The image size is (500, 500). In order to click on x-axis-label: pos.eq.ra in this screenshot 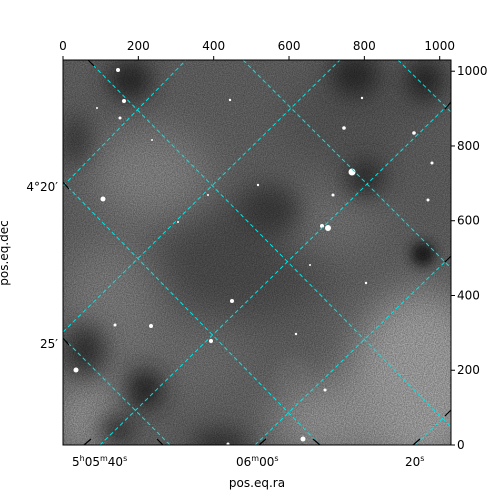, I will do `click(257, 483)`.